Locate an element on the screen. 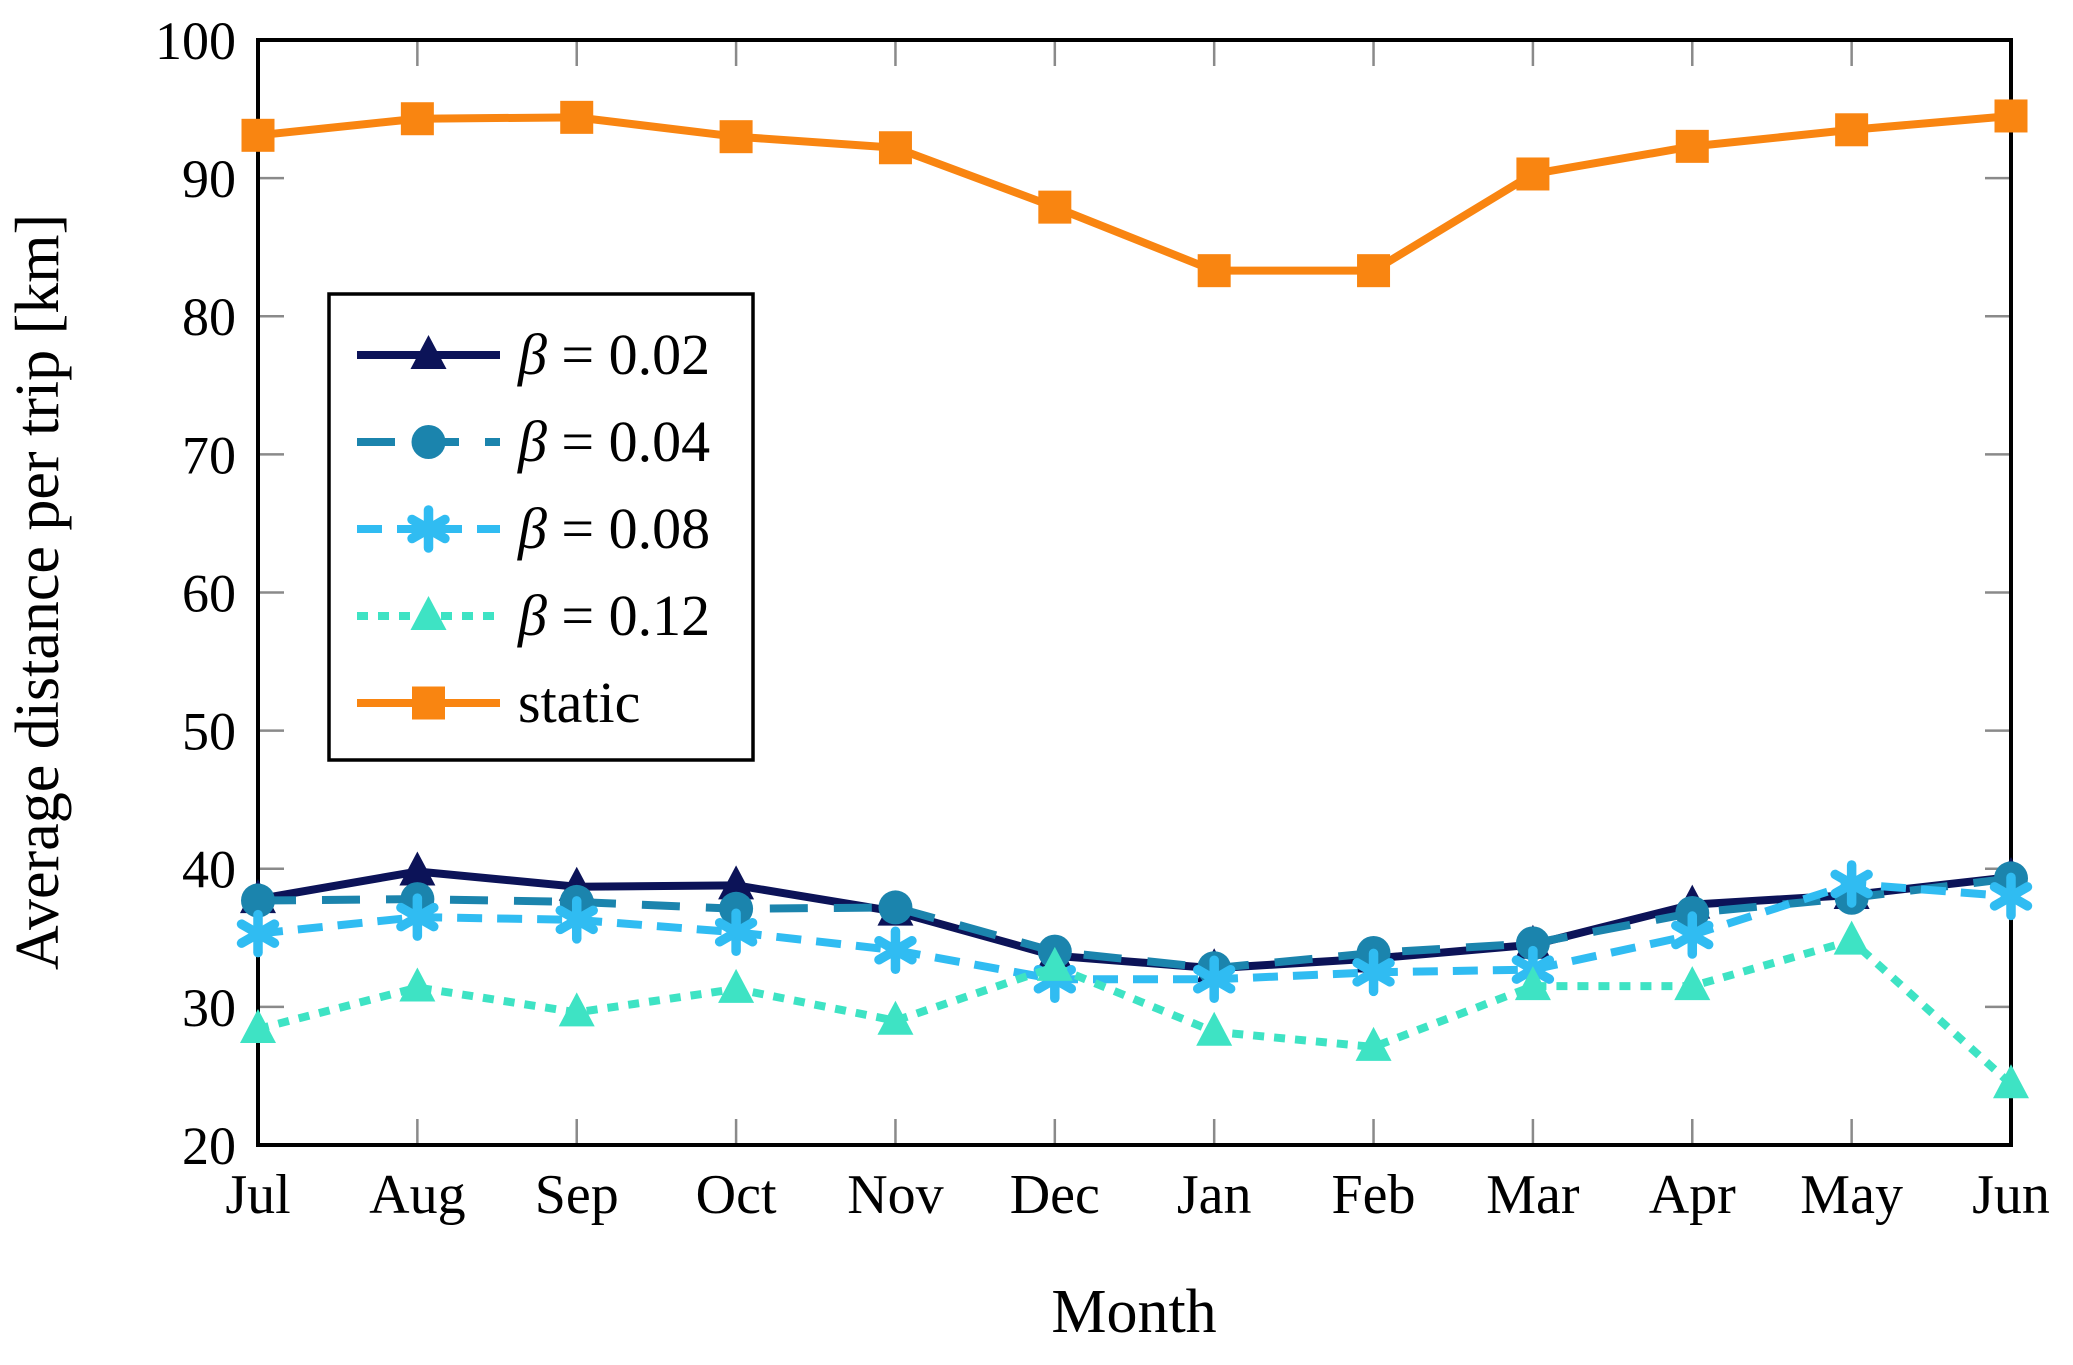  legend-entry: β = 0.04 is located at coordinates (533, 441).